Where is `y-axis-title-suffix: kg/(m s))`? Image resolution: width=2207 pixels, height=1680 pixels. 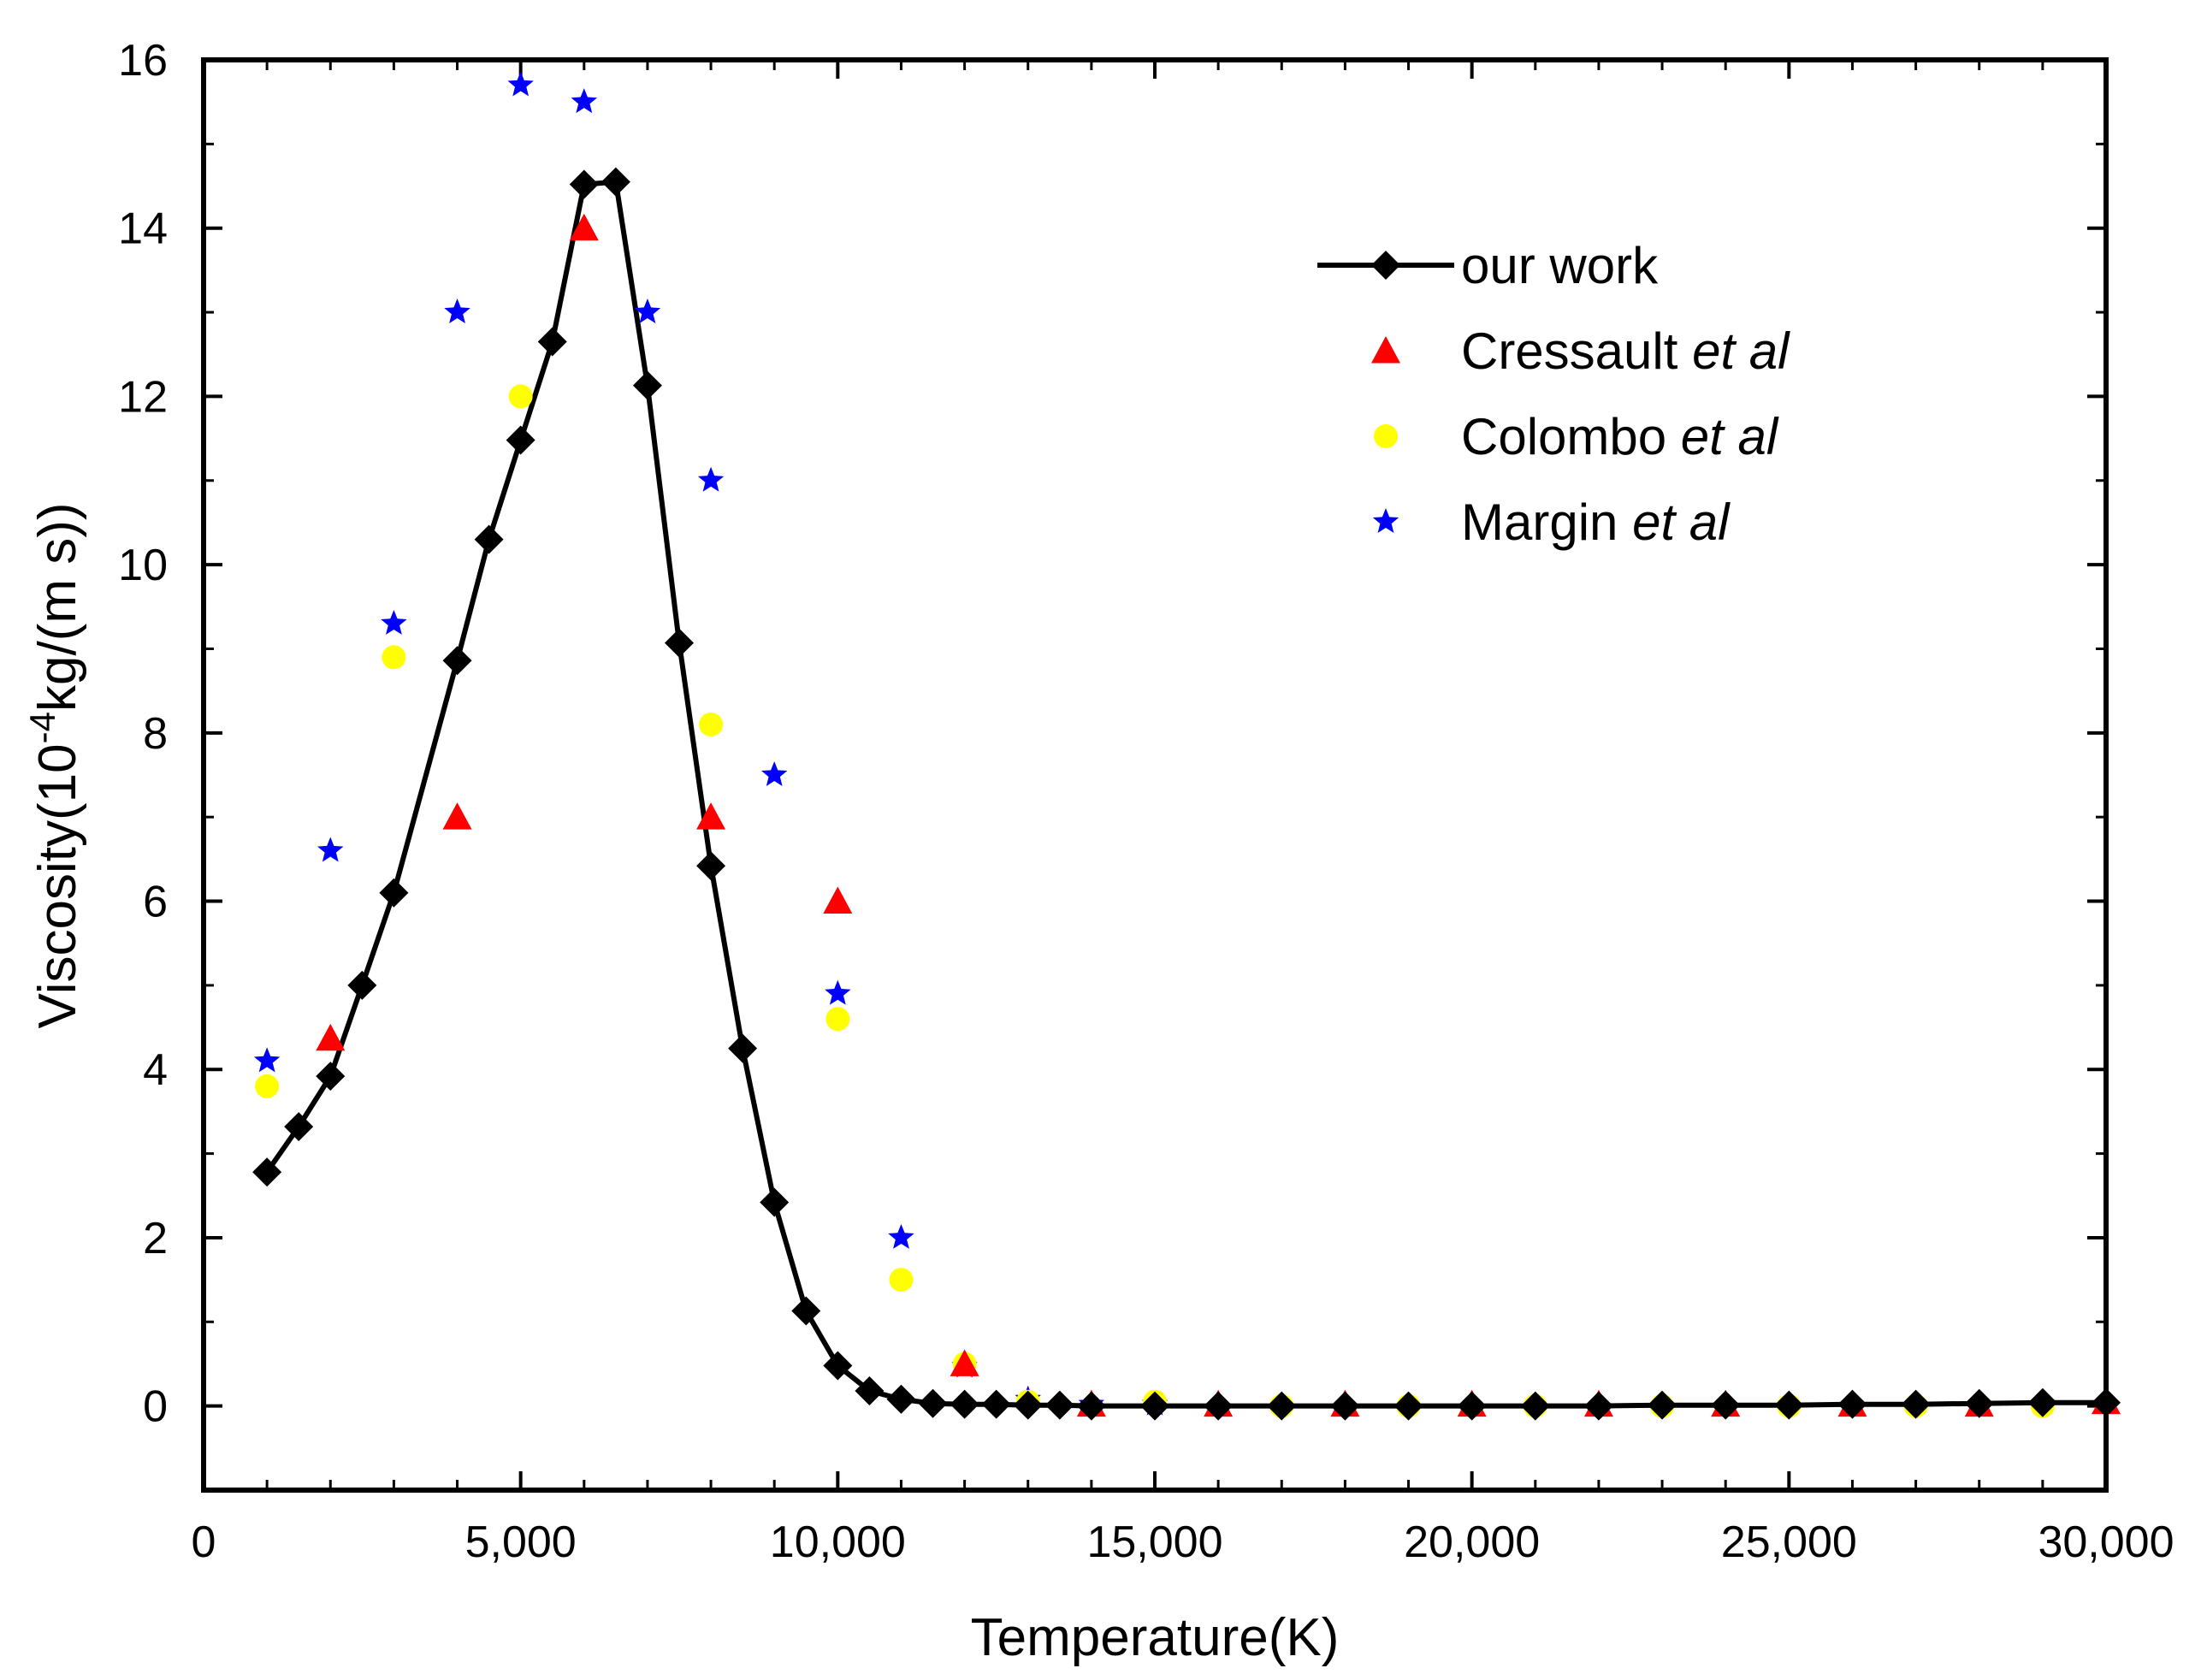 y-axis-title-suffix: kg/(m s)) is located at coordinates (58, 608).